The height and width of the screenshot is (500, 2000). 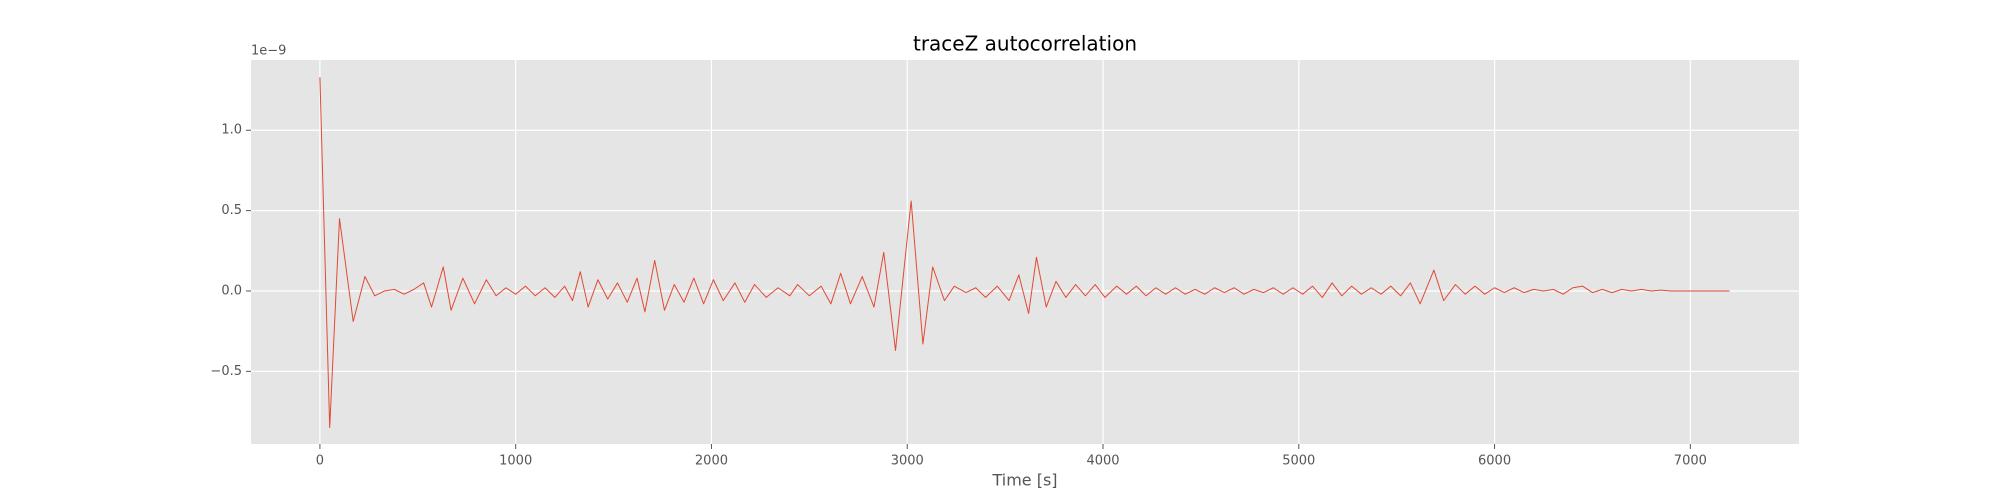 I want to click on y-tick-label: 0.0, so click(x=231, y=290).